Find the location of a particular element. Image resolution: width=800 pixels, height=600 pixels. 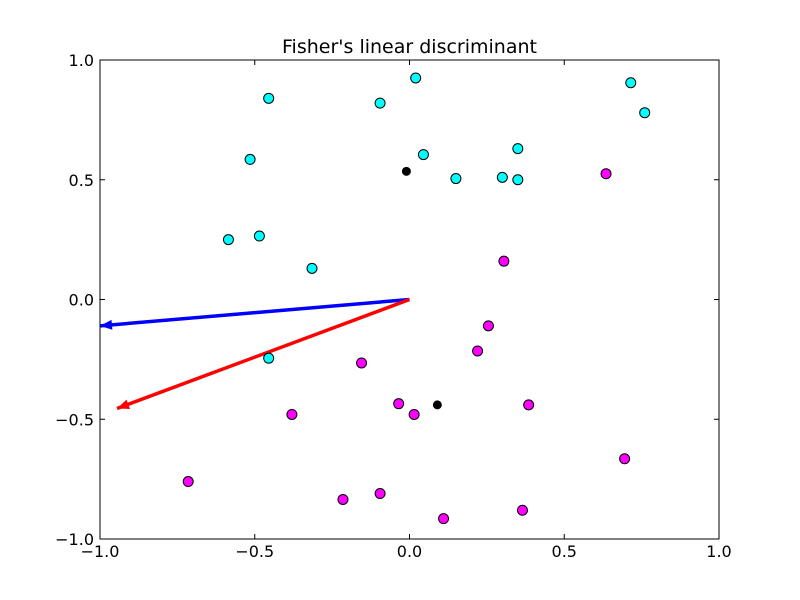

chart-title: Fisher's linear discriminant is located at coordinates (409, 47).